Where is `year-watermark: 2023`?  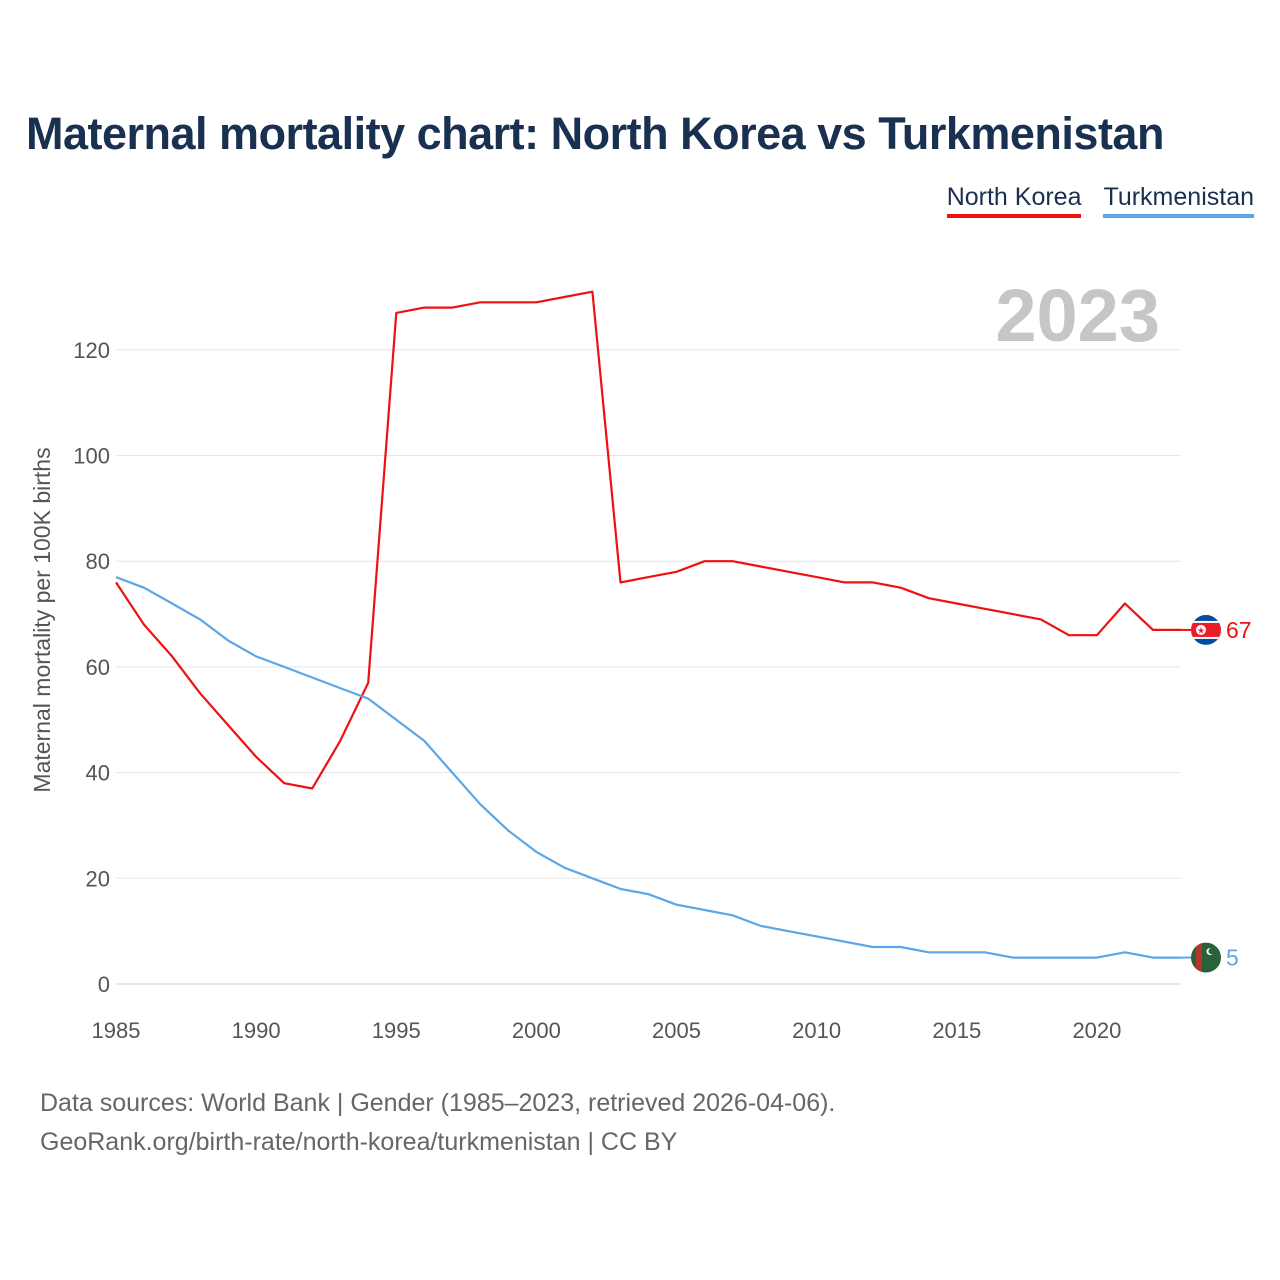 year-watermark: 2023 is located at coordinates (1077, 315).